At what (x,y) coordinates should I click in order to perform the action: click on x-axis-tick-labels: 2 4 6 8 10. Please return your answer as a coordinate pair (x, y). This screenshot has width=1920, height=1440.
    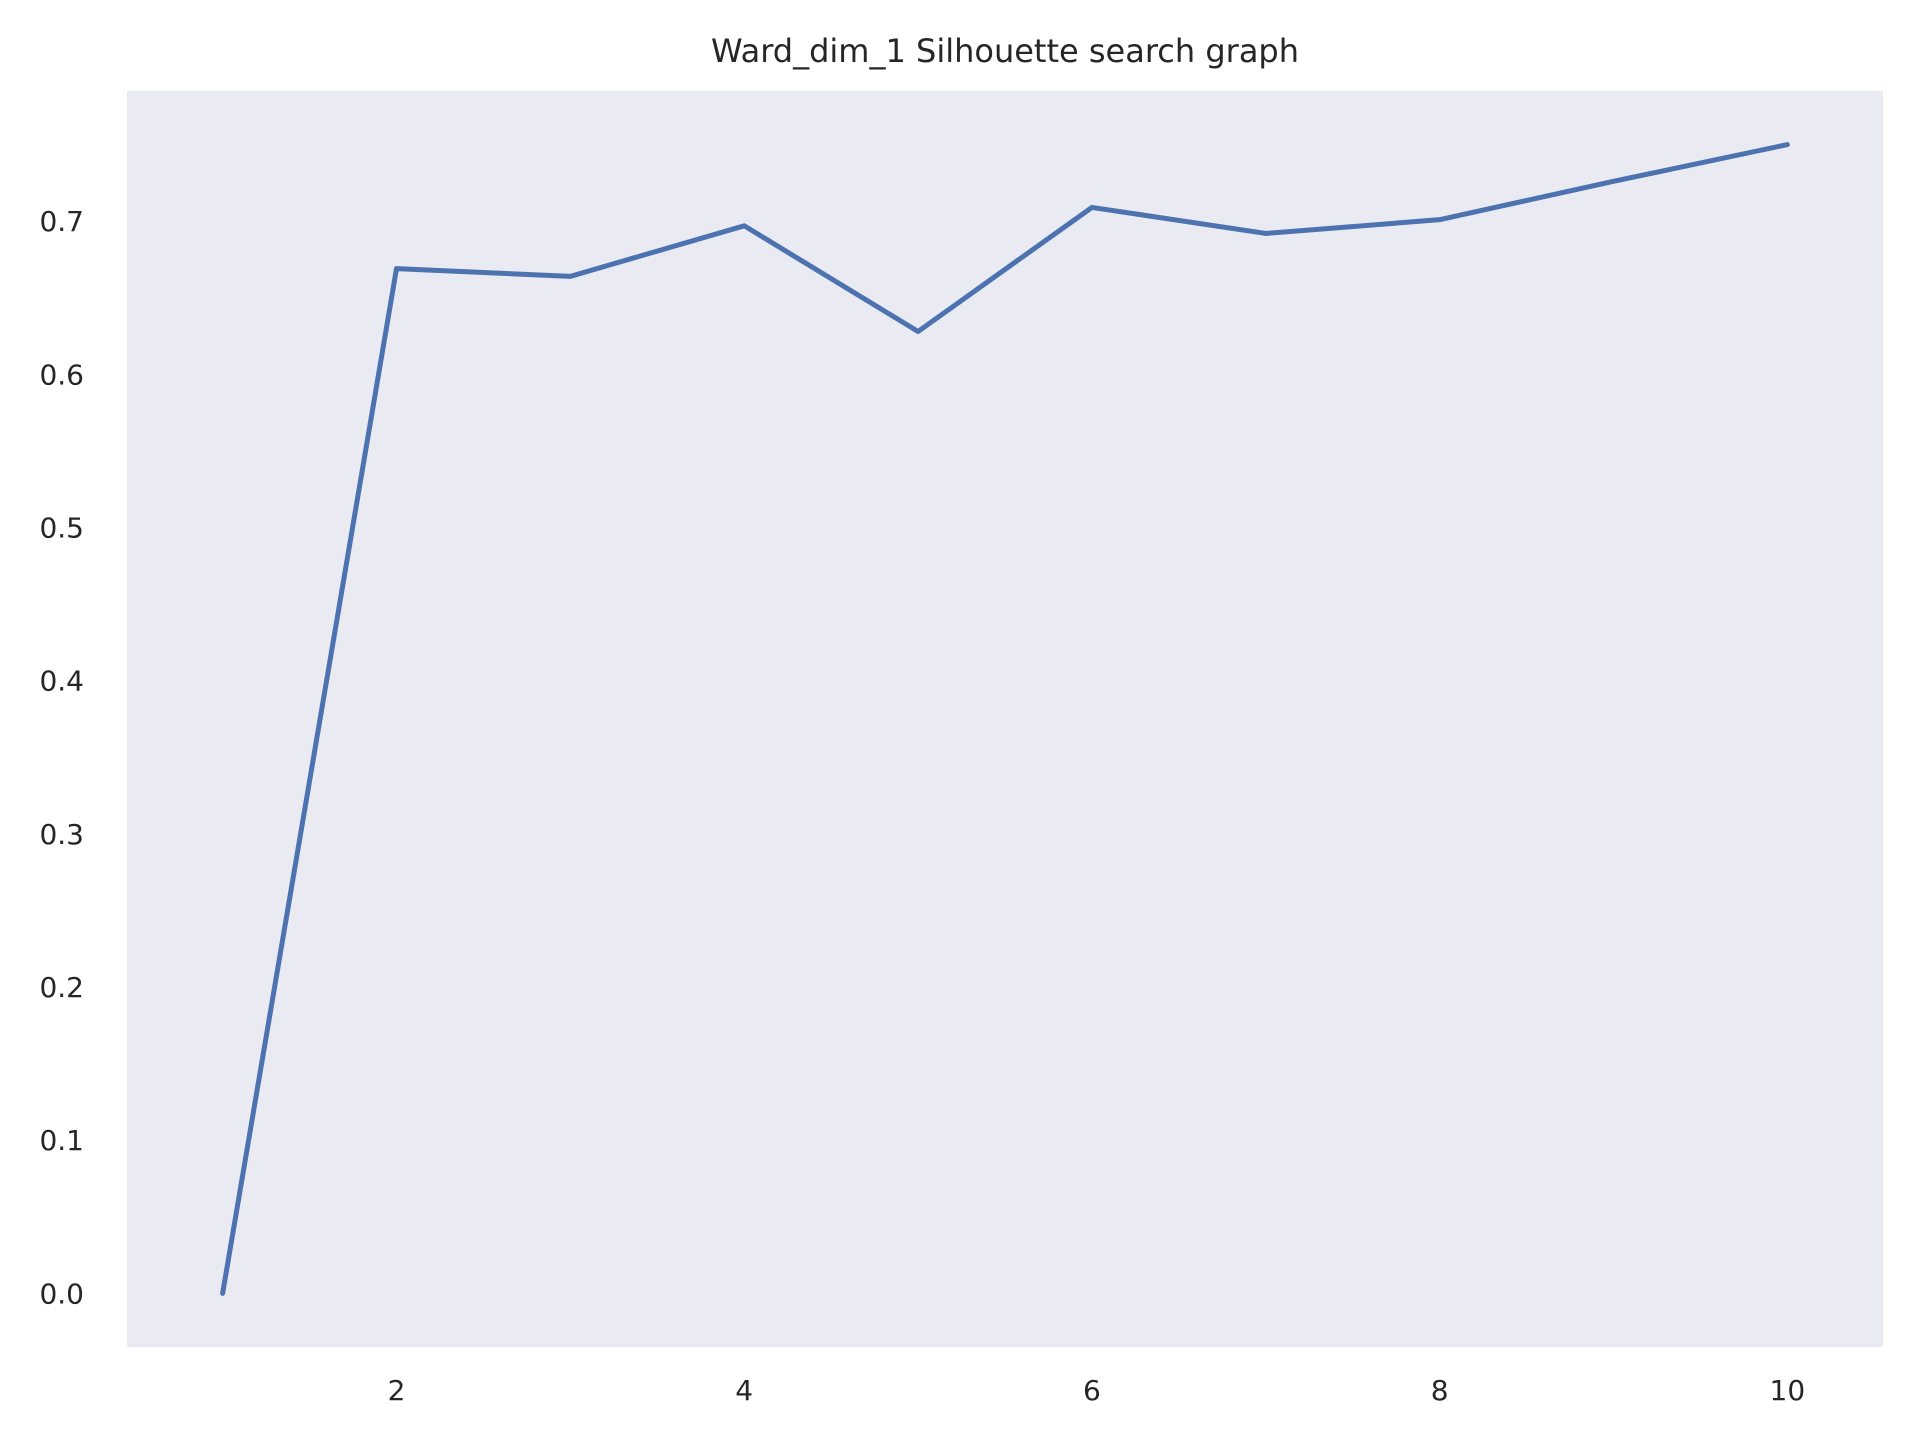
    Looking at the image, I should click on (1097, 1390).